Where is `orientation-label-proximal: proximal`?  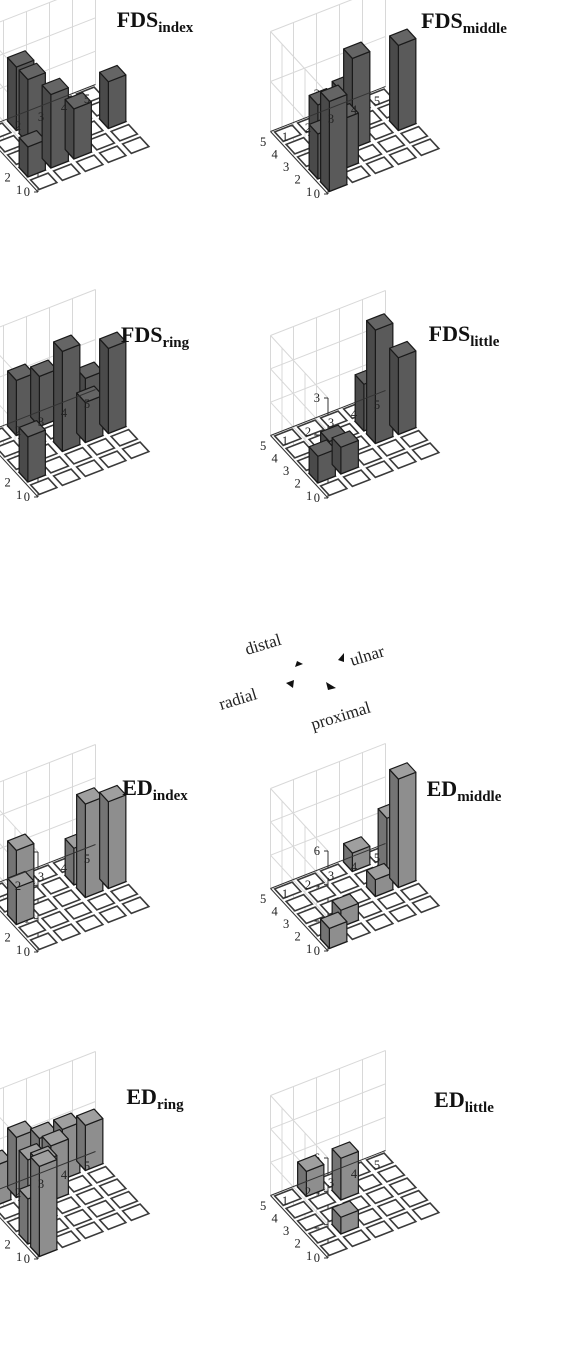 orientation-label-proximal: proximal is located at coordinates (341, 716).